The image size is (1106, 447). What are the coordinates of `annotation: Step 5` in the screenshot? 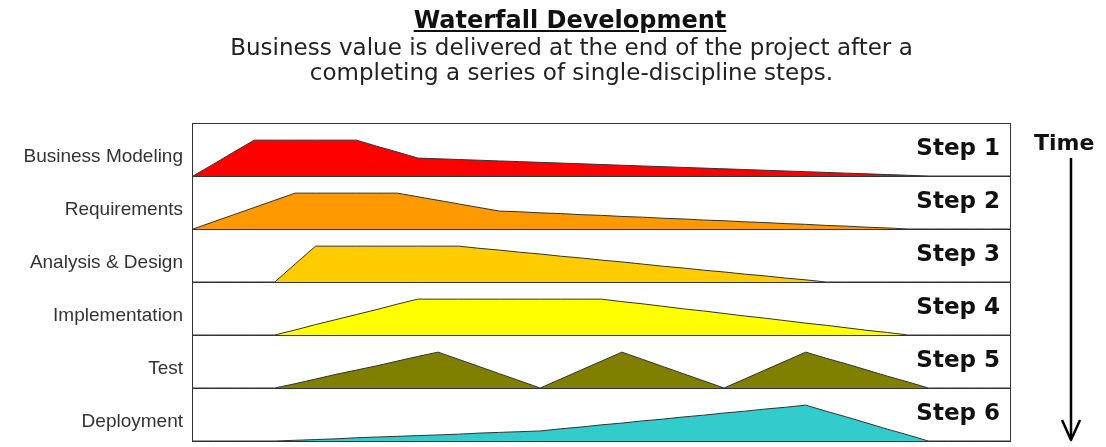 It's located at (958, 359).